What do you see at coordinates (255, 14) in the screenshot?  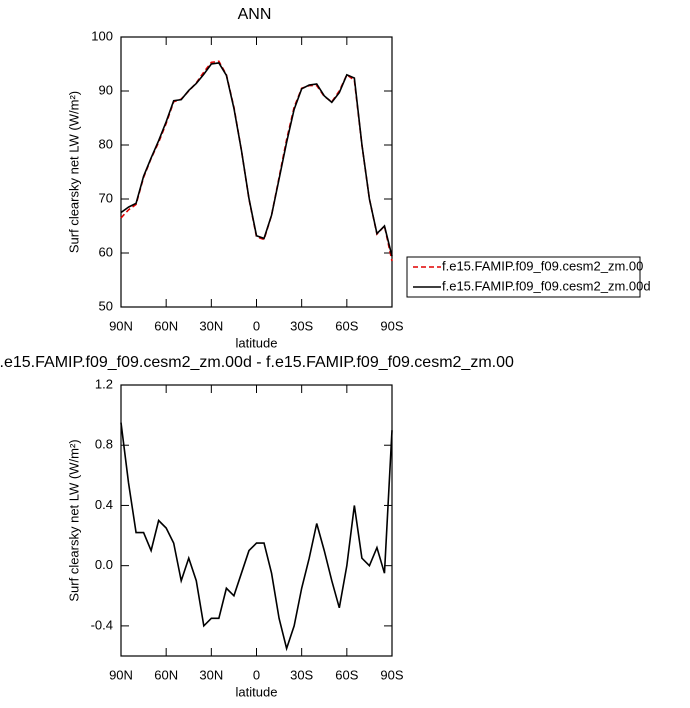 I see `chart-title: ANN` at bounding box center [255, 14].